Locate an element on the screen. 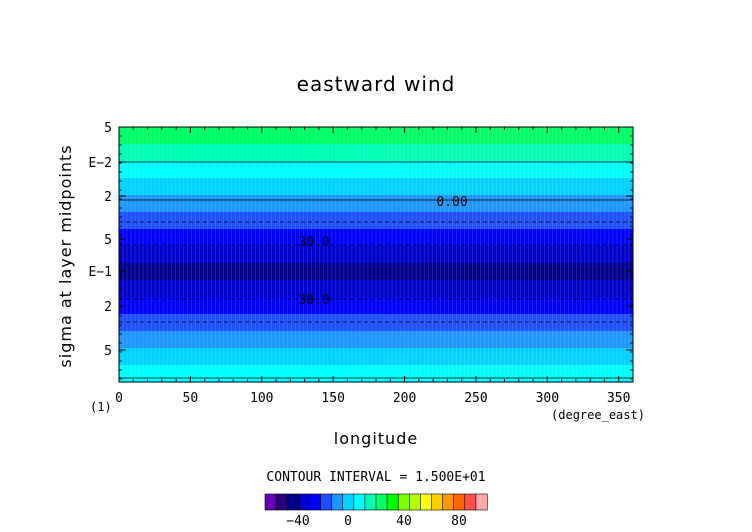 Image resolution: width=752 pixels, height=532 pixels. colorbar-tick-label: 80 is located at coordinates (459, 521).